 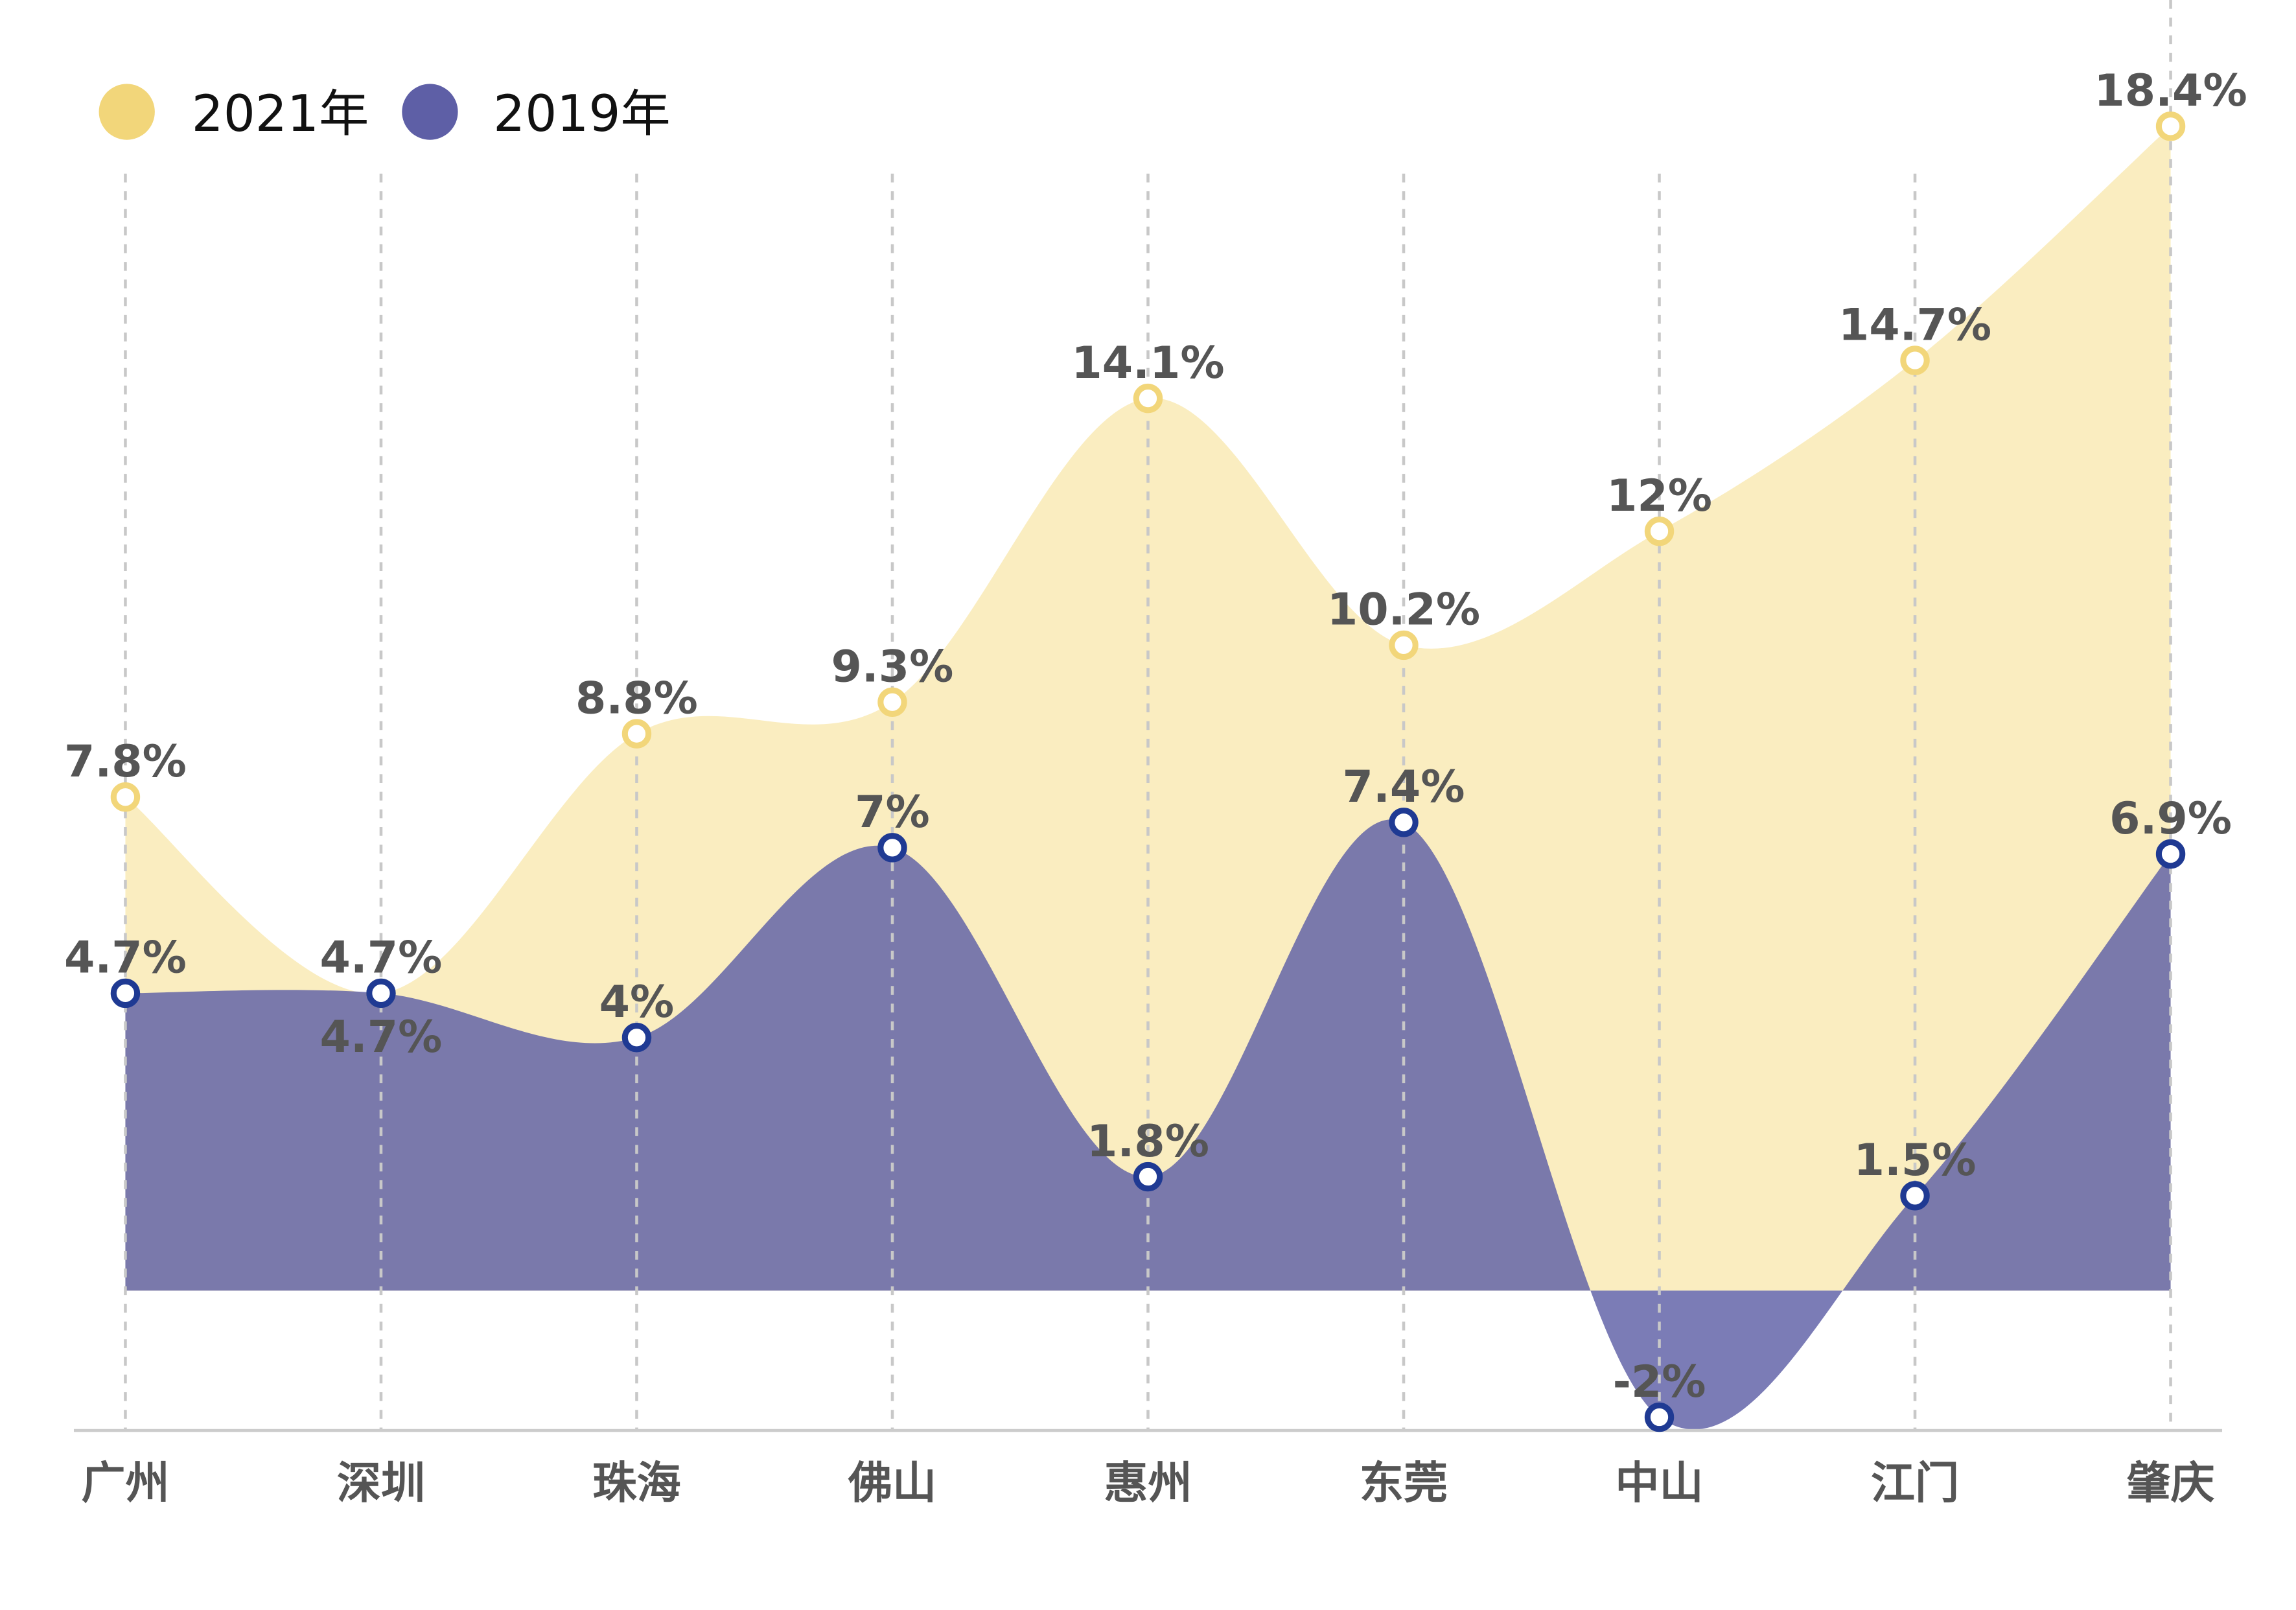 What do you see at coordinates (892, 666) in the screenshot?
I see `data-label: 9.3%` at bounding box center [892, 666].